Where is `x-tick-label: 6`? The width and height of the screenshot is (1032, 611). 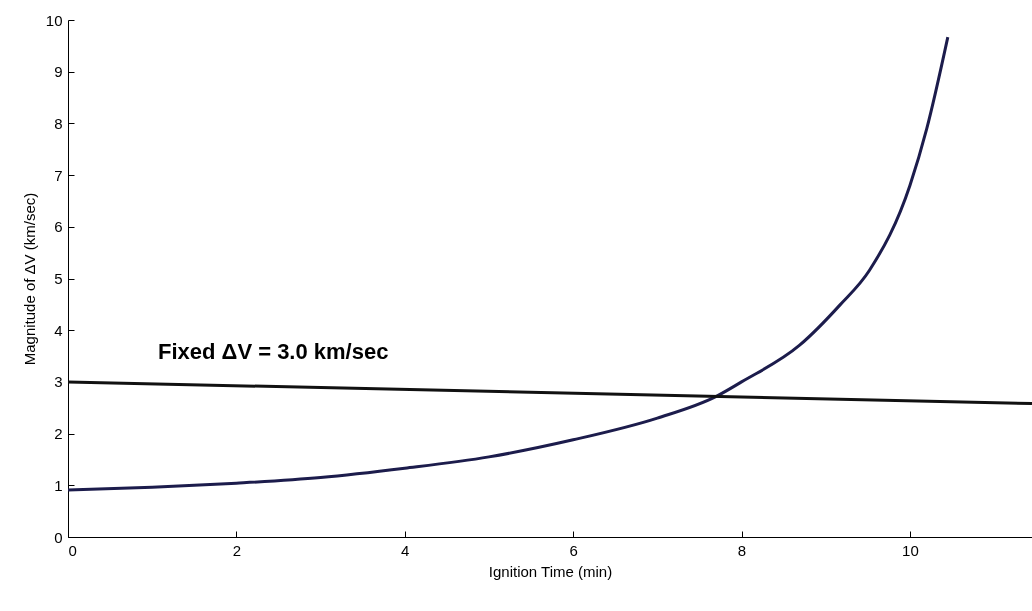 x-tick-label: 6 is located at coordinates (573, 550).